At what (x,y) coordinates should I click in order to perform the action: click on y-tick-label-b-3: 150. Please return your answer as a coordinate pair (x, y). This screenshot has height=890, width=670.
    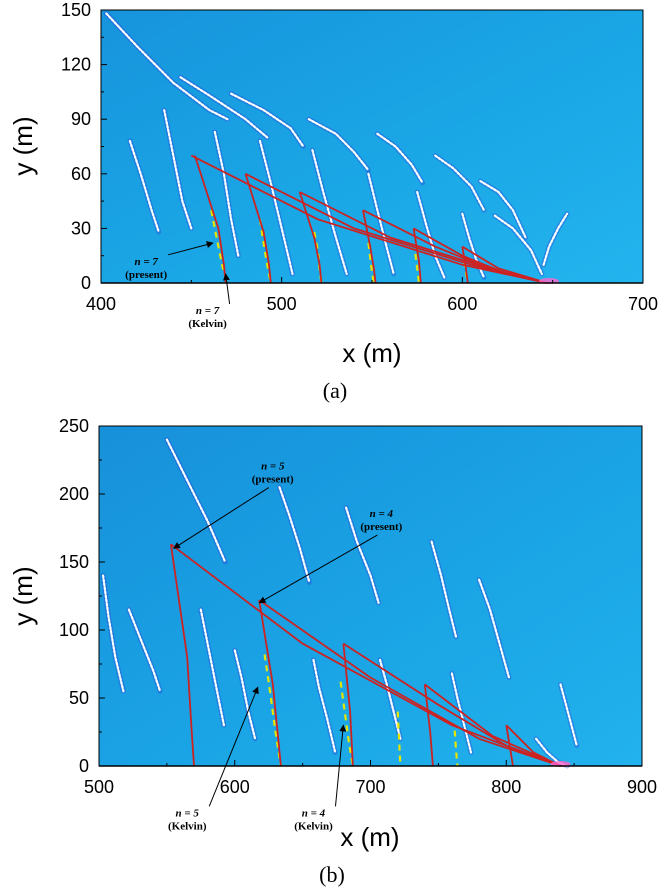
    Looking at the image, I should click on (74, 562).